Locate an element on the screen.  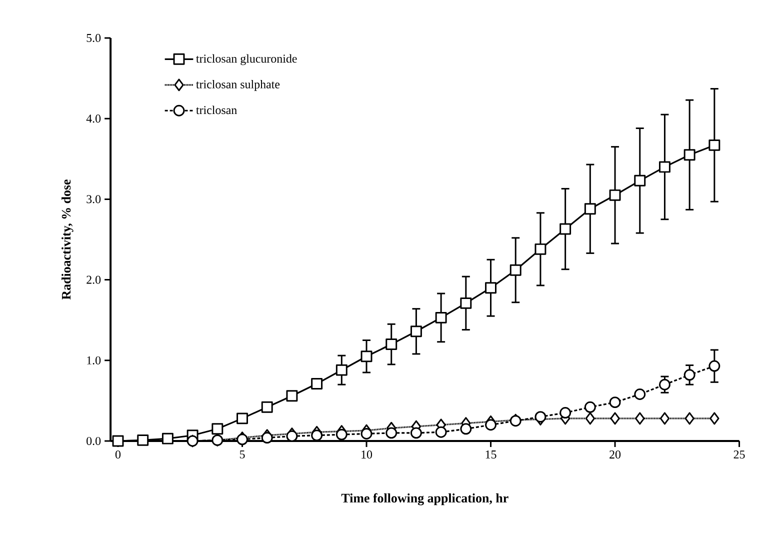
x-tick-label: 0 is located at coordinates (118, 454).